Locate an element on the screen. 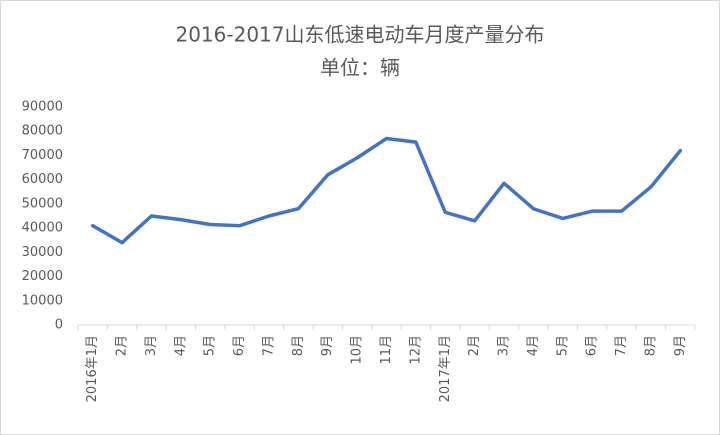  chart-title: 2016-2017山东低速电动车月度产量分布 is located at coordinates (359, 35).